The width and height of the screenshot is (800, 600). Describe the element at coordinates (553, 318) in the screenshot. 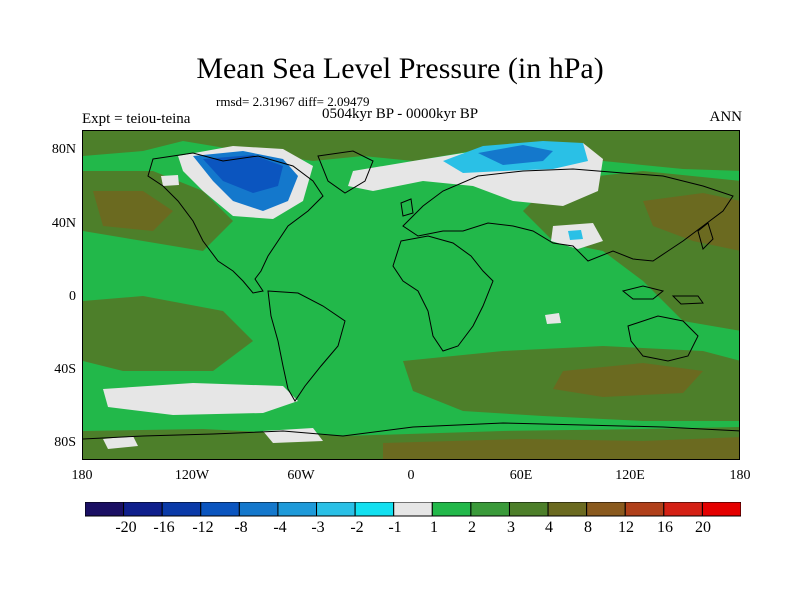

I see `field-white-indian` at that location.